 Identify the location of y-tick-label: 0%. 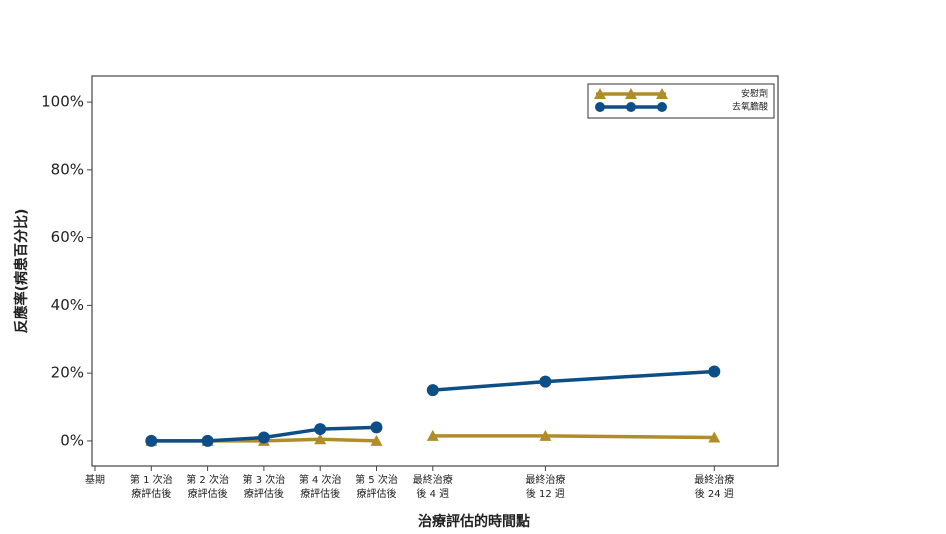
(72, 440).